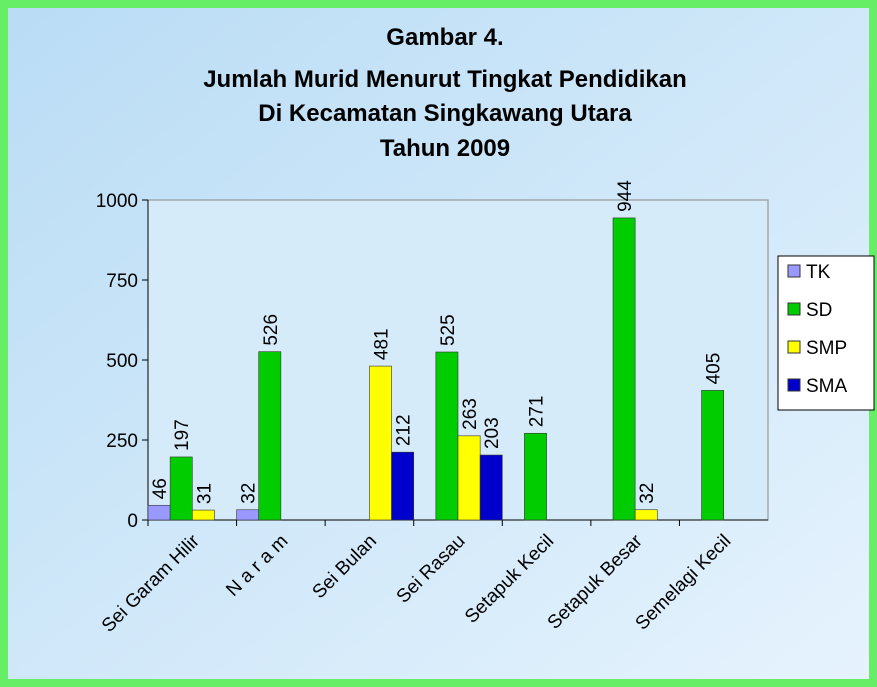  Describe the element at coordinates (271, 330) in the screenshot. I see `data-label: 526` at that location.